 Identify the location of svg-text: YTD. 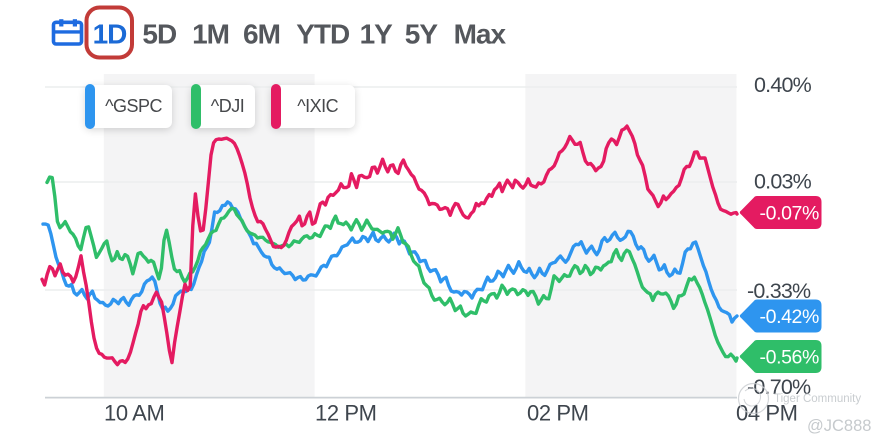
(323, 34).